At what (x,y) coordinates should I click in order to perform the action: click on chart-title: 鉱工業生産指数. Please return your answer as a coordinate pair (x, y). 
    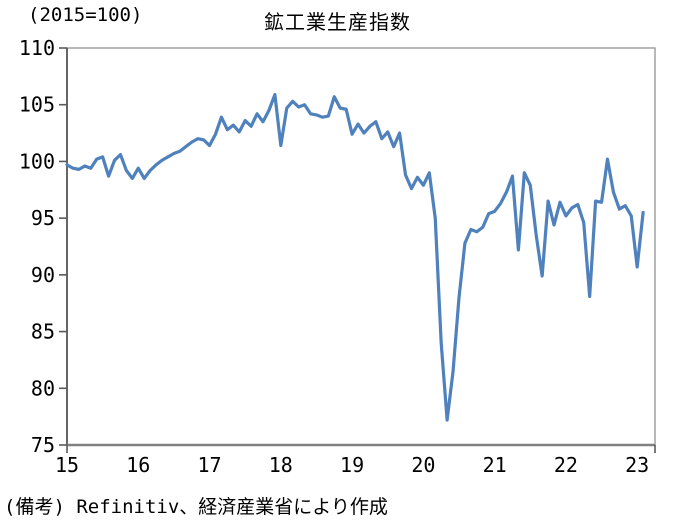
    Looking at the image, I should click on (337, 22).